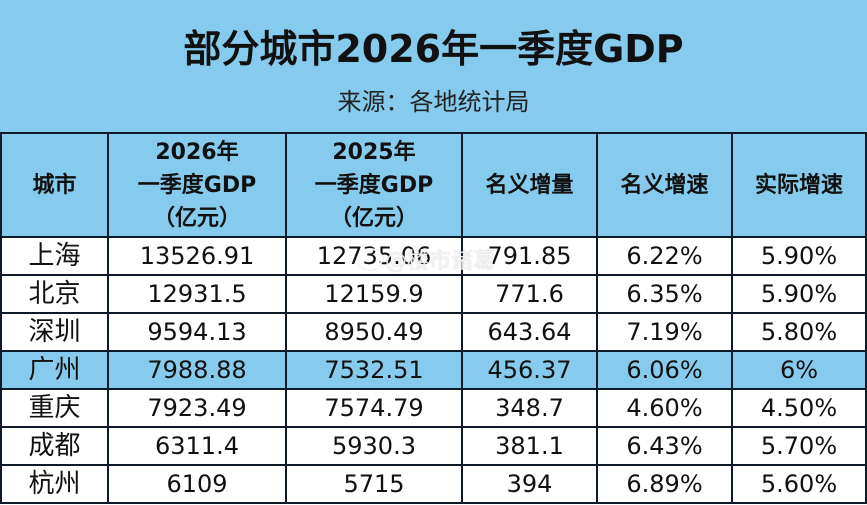 This screenshot has width=867, height=505. Describe the element at coordinates (54, 256) in the screenshot. I see `city-cell: 上海` at that location.